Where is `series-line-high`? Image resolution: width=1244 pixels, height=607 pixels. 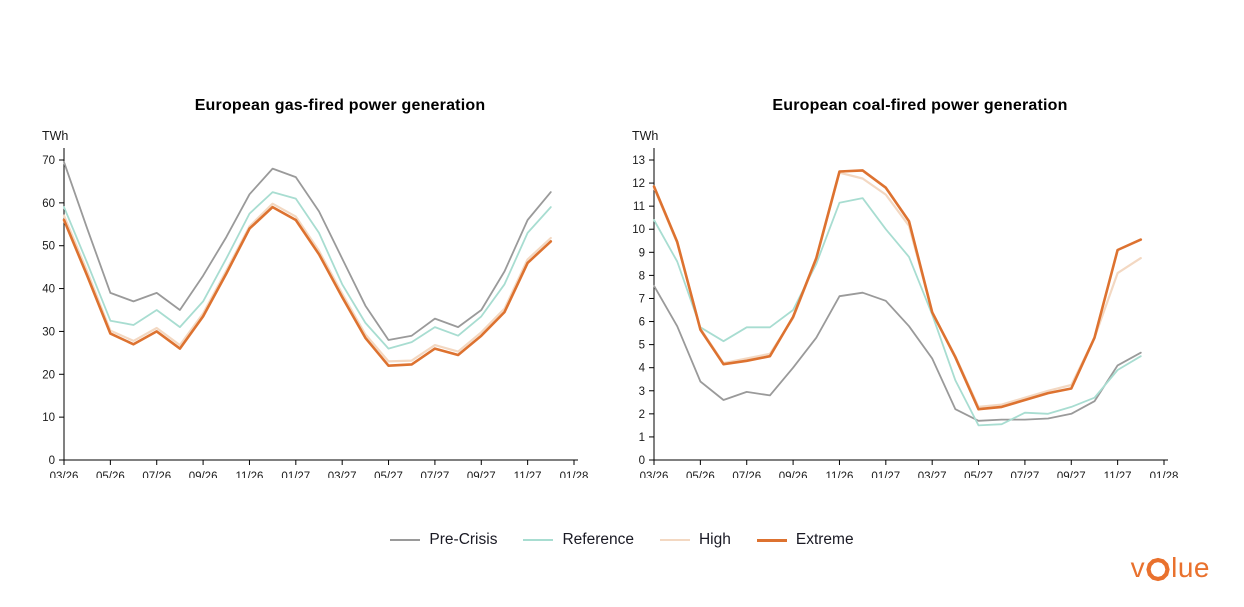
series-line-high is located at coordinates (307, 282).